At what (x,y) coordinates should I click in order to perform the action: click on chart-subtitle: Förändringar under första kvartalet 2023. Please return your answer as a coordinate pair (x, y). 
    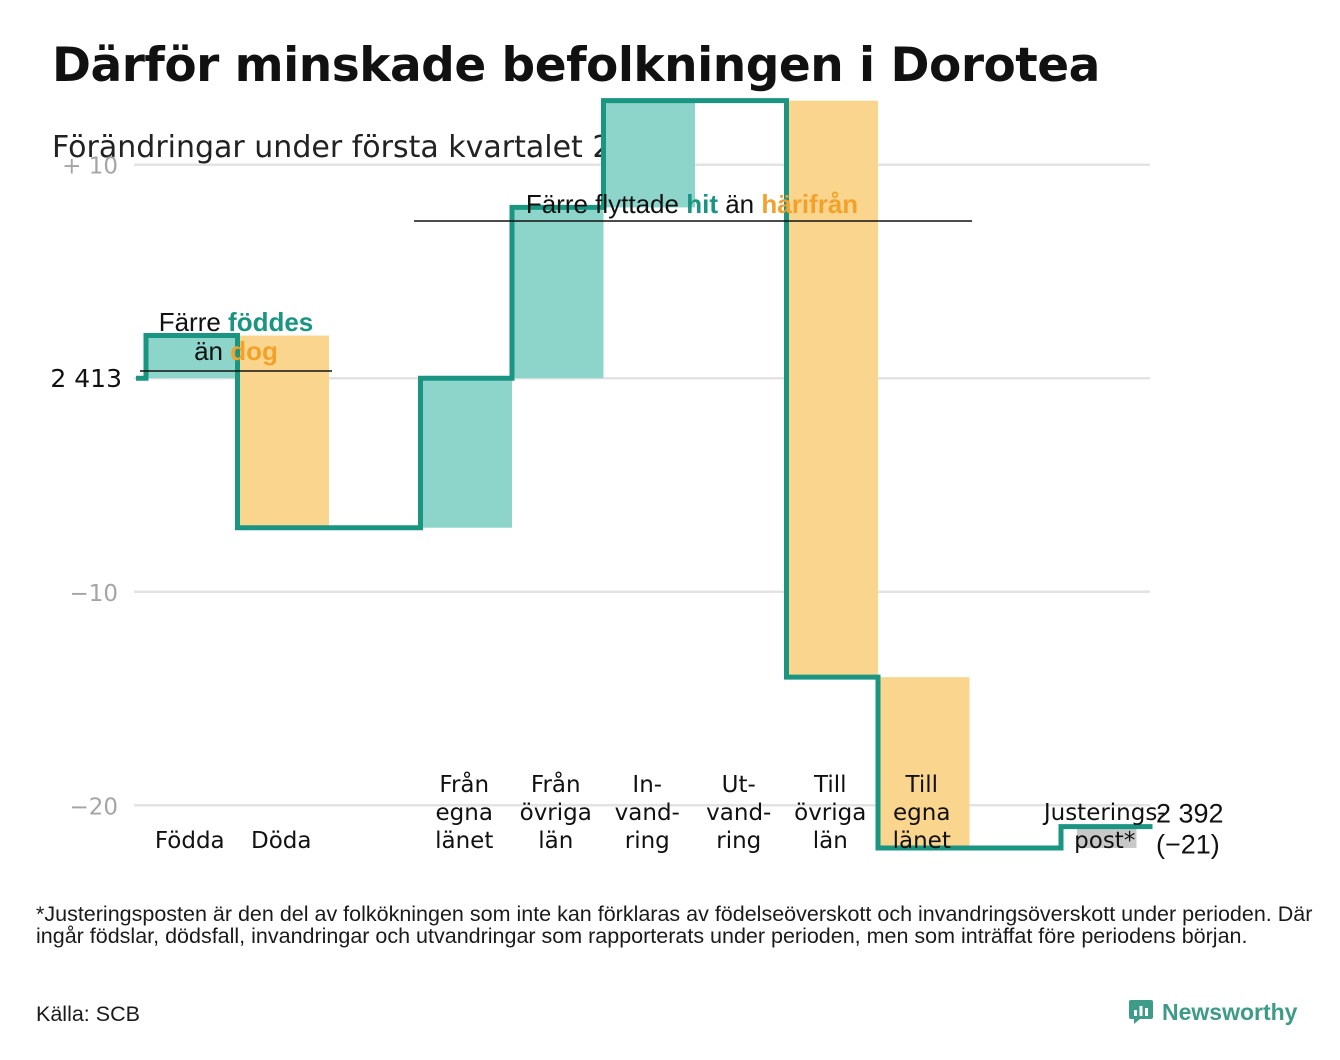
    Looking at the image, I should click on (360, 147).